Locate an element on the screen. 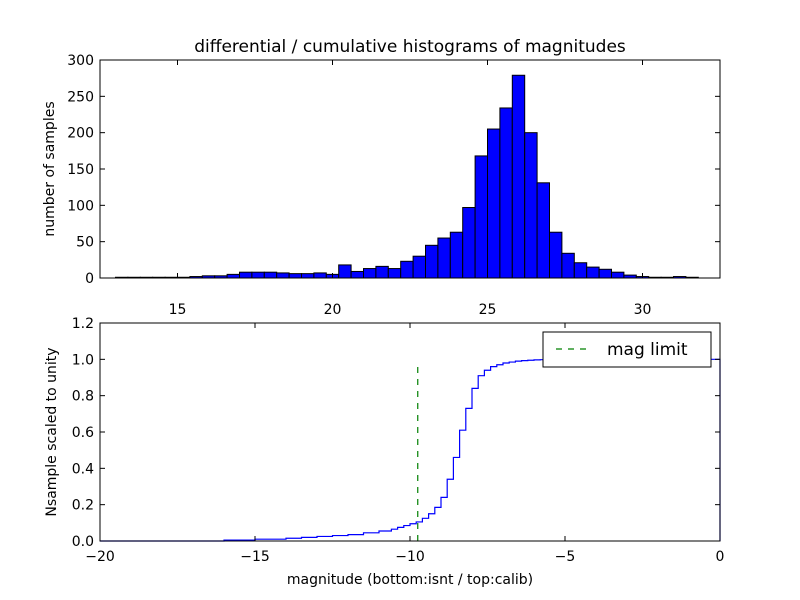  top-y-tick-label: 0 is located at coordinates (89, 279).